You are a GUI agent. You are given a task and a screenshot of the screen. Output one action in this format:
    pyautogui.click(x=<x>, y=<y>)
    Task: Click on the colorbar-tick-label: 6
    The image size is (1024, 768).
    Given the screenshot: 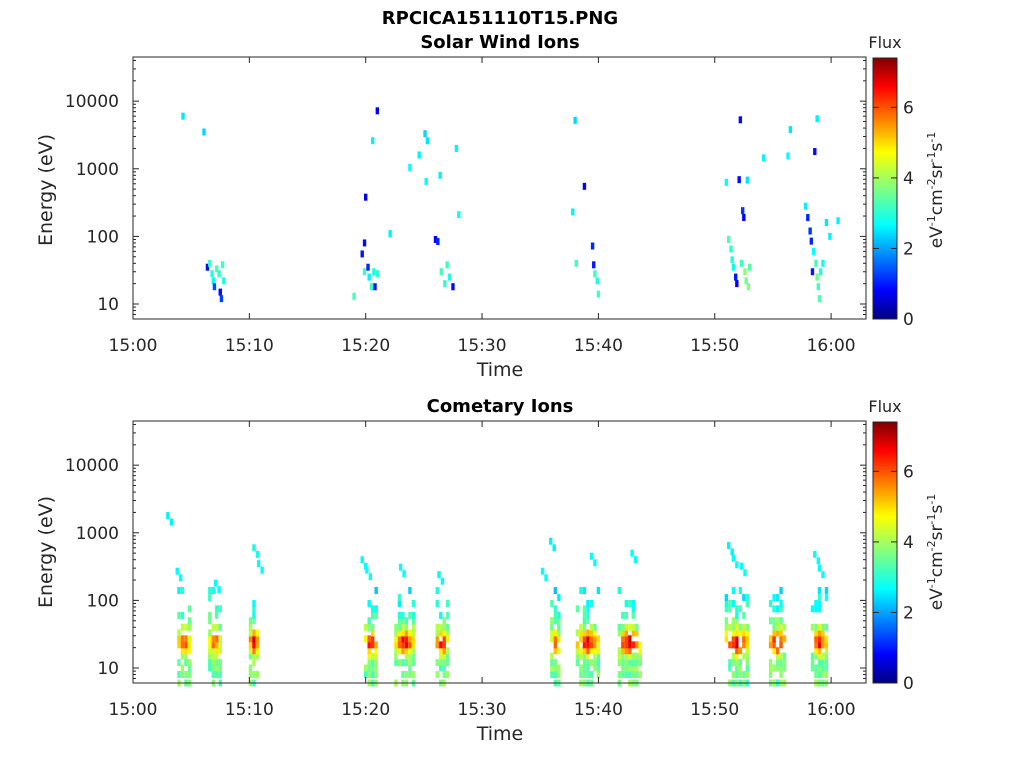 What is the action you would take?
    pyautogui.click(x=908, y=108)
    